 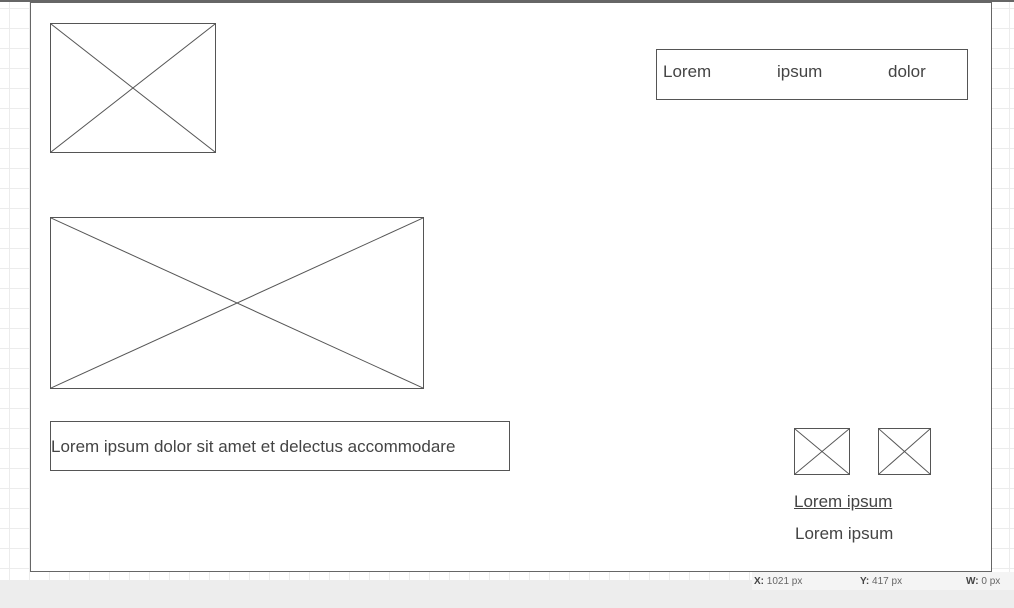 What do you see at coordinates (991, 581) in the screenshot?
I see `w-value: 0 px` at bounding box center [991, 581].